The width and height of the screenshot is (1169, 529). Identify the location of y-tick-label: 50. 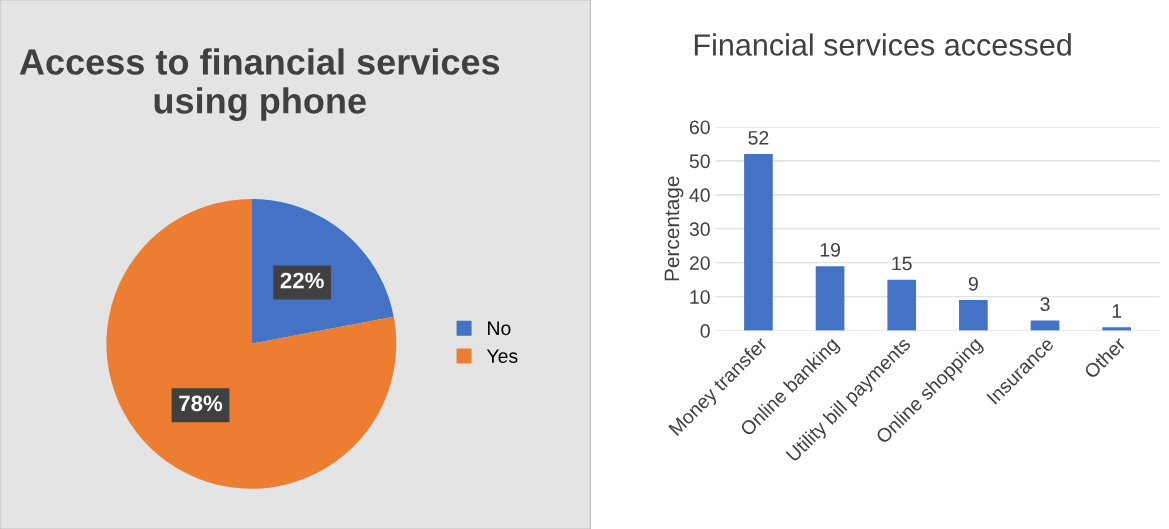
(699, 161).